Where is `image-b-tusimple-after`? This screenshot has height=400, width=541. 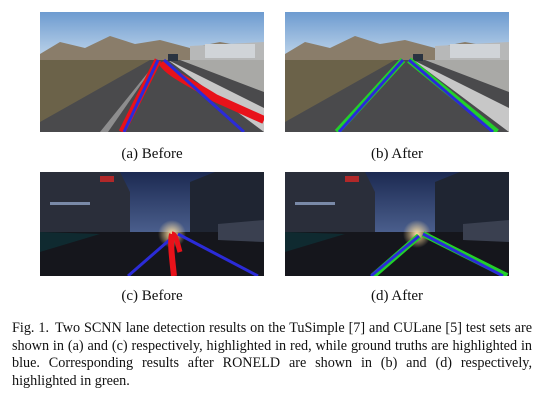
image-b-tusimple-after is located at coordinates (397, 72).